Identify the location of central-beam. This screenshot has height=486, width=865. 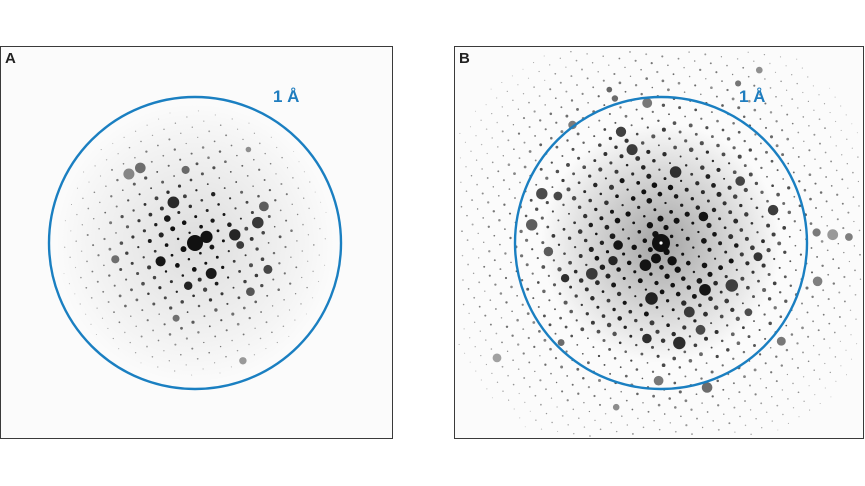
(195, 243).